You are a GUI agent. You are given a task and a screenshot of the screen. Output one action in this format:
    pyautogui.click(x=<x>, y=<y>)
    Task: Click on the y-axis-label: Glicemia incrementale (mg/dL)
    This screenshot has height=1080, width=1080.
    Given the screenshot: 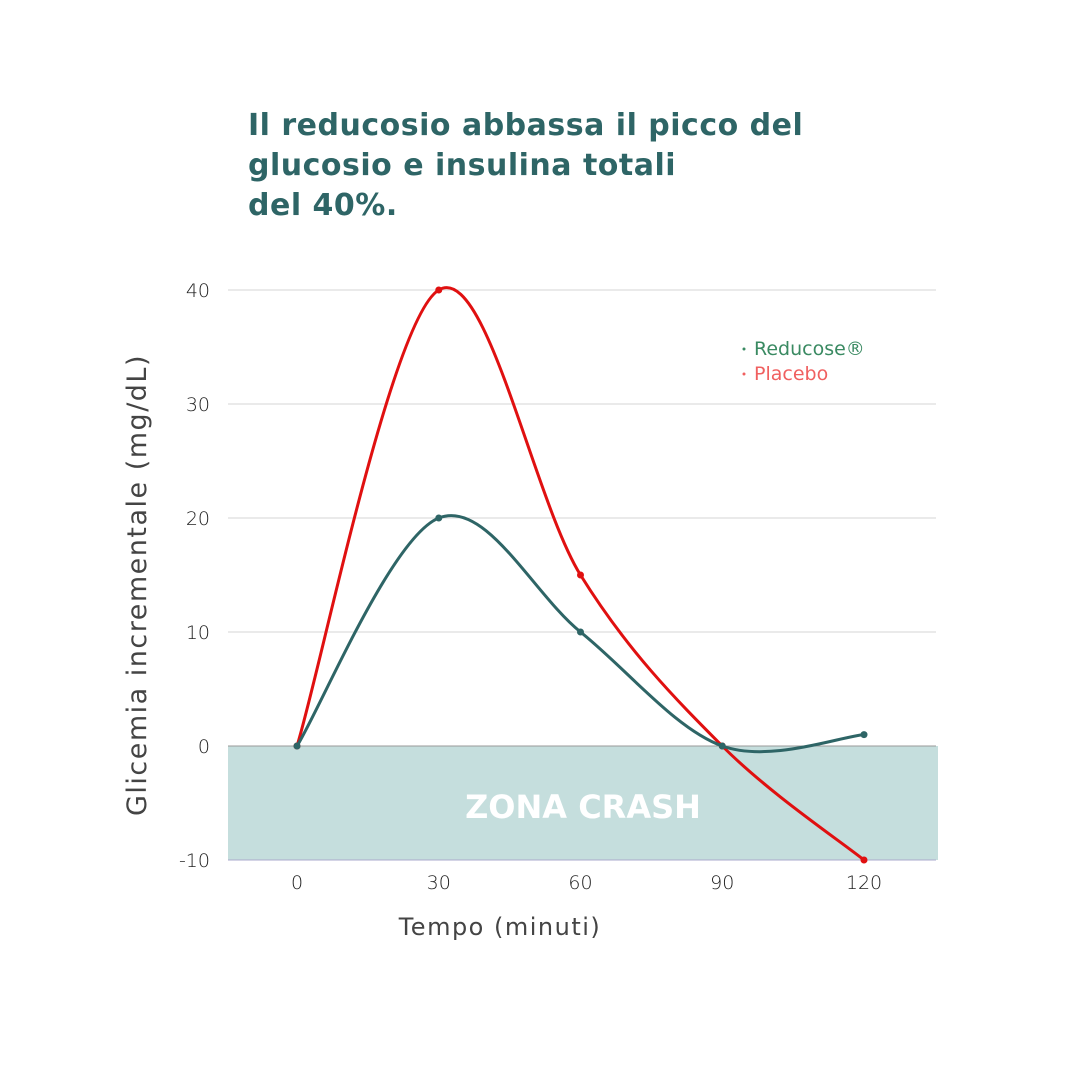 What is the action you would take?
    pyautogui.click(x=137, y=585)
    